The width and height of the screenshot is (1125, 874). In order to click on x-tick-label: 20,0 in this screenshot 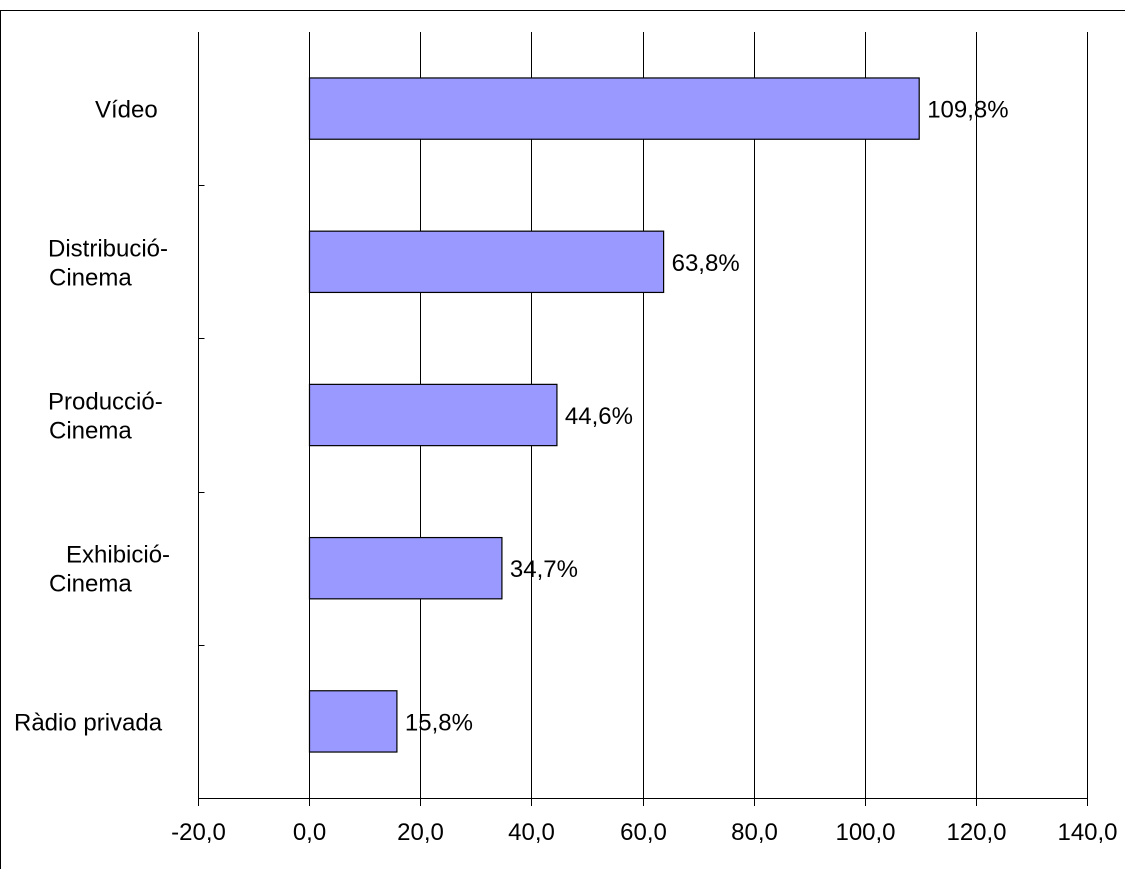, I will do `click(420, 832)`.